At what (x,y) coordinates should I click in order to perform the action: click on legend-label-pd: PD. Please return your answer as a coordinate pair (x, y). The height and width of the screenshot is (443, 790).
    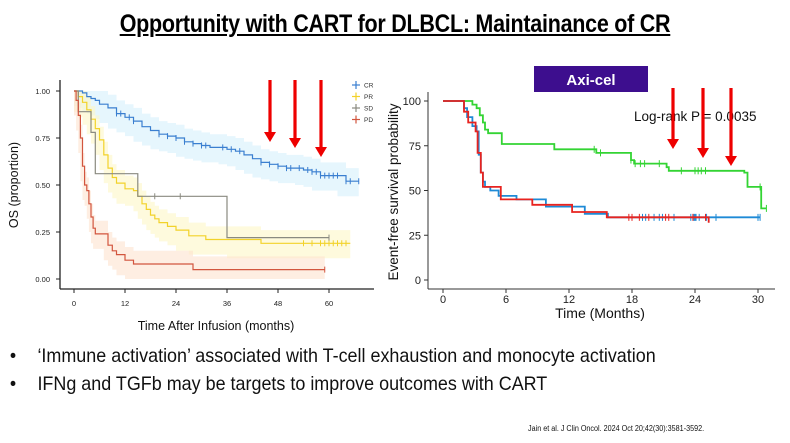
    Looking at the image, I should click on (368, 120).